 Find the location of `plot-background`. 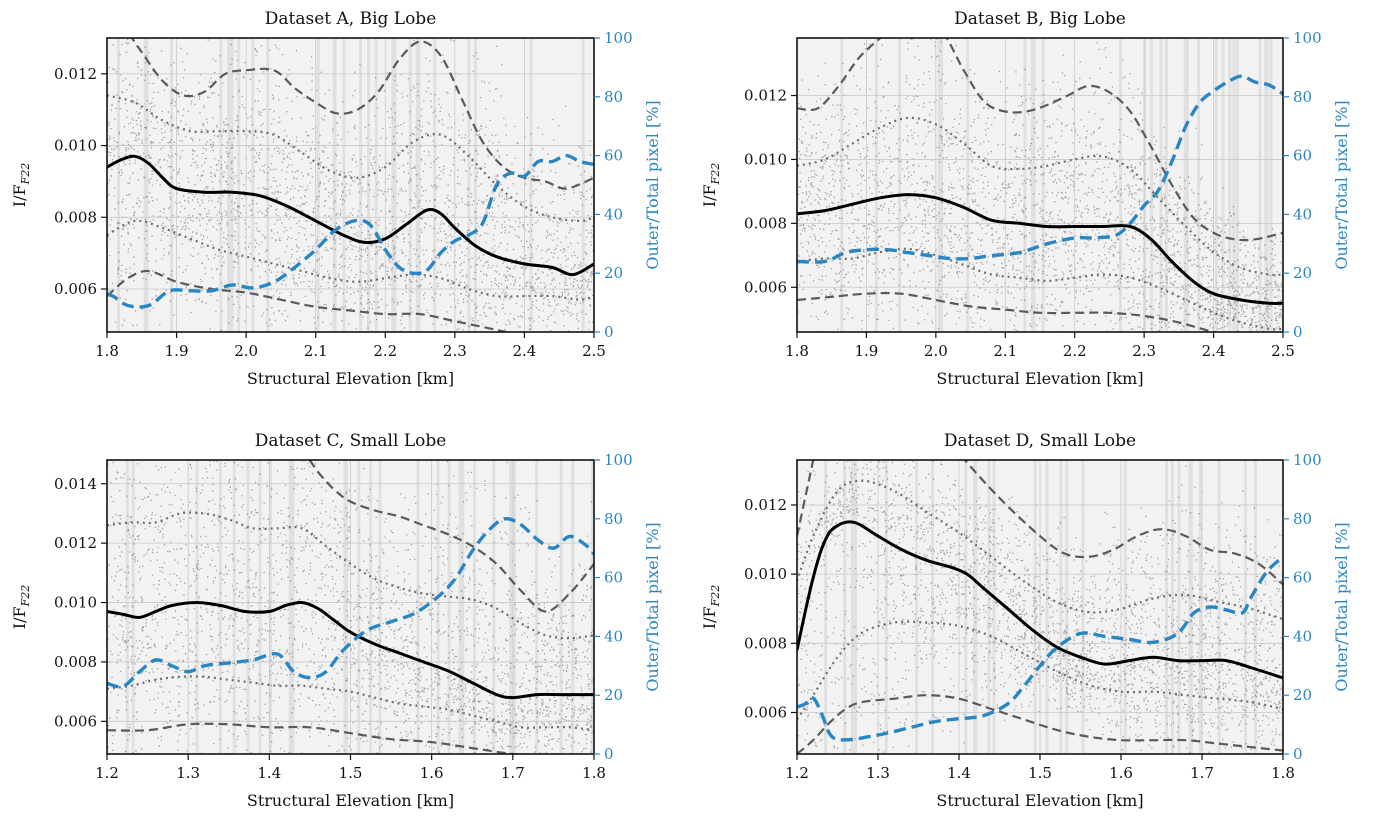

plot-background is located at coordinates (1040, 185).